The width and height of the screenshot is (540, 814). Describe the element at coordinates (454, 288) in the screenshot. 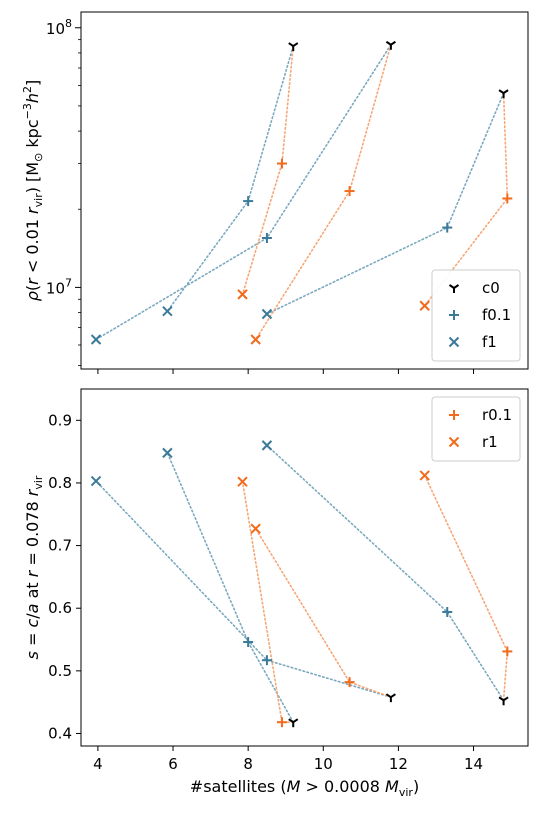

I see `legend-marker-c0` at that location.